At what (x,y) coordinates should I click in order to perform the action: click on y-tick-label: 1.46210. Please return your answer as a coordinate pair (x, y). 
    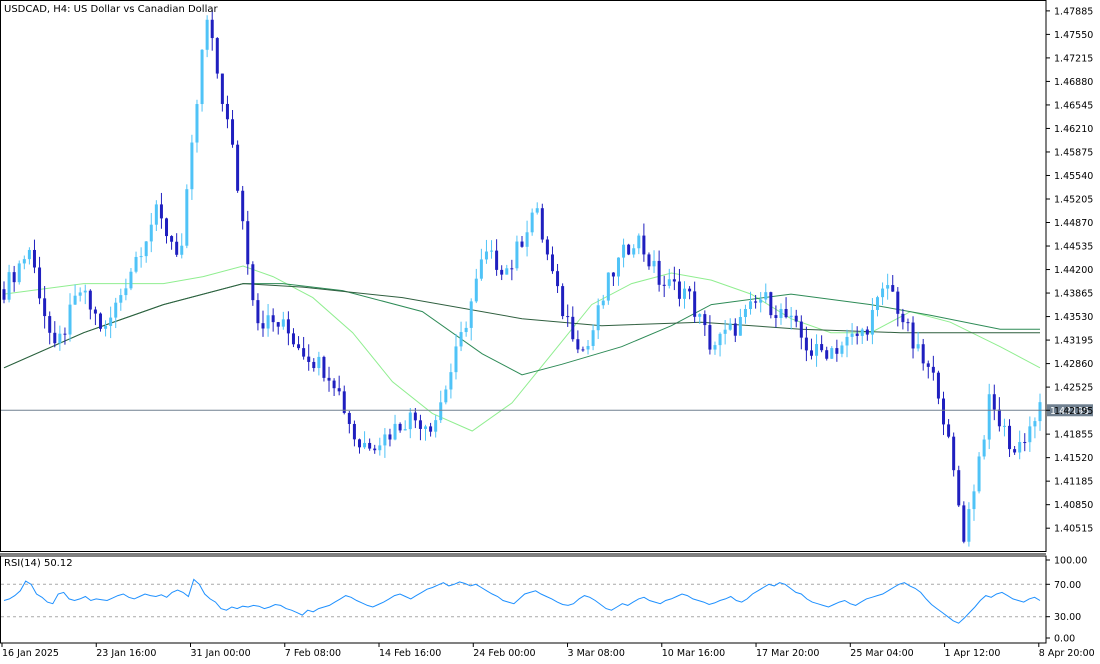
    Looking at the image, I should click on (1073, 129).